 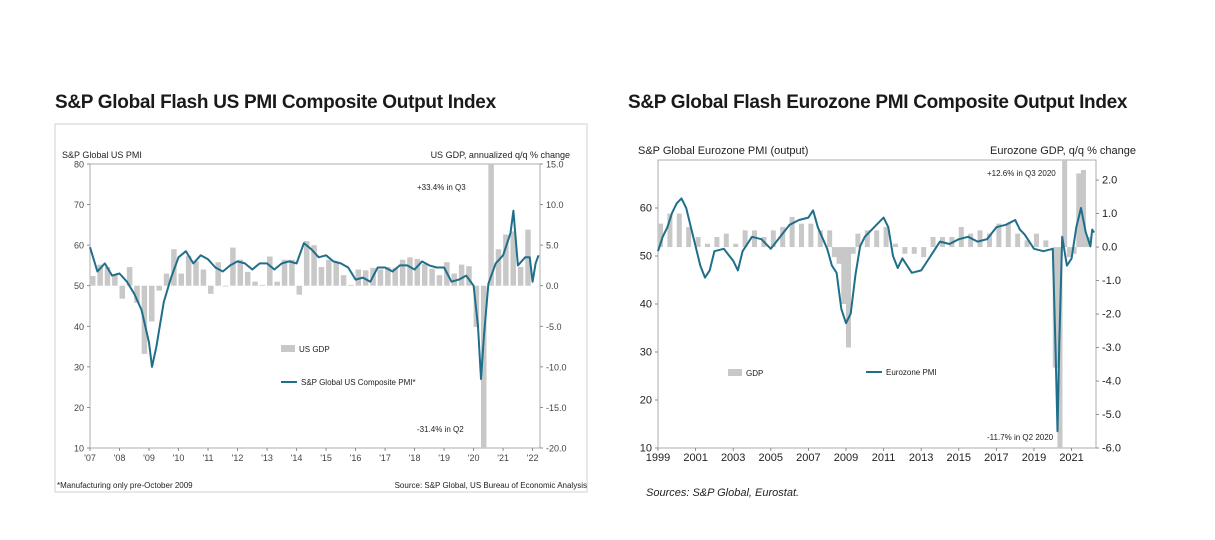 What do you see at coordinates (500, 155) in the screenshot?
I see `right-axis-label: US GDP, annualized q/q % change` at bounding box center [500, 155].